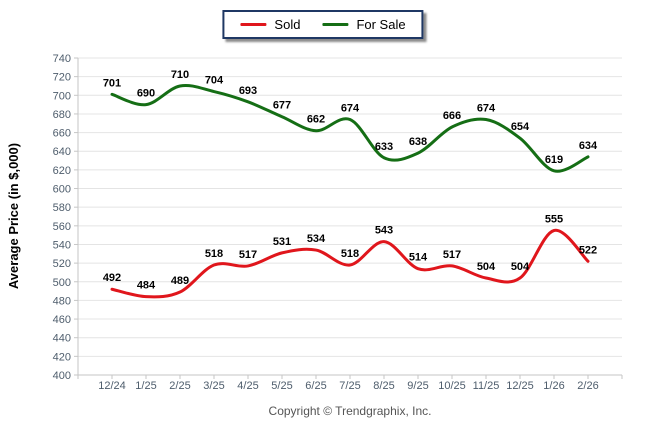 This screenshot has height=434, width=646. What do you see at coordinates (588, 146) in the screenshot?
I see `data-label-for-sale: 634` at bounding box center [588, 146].